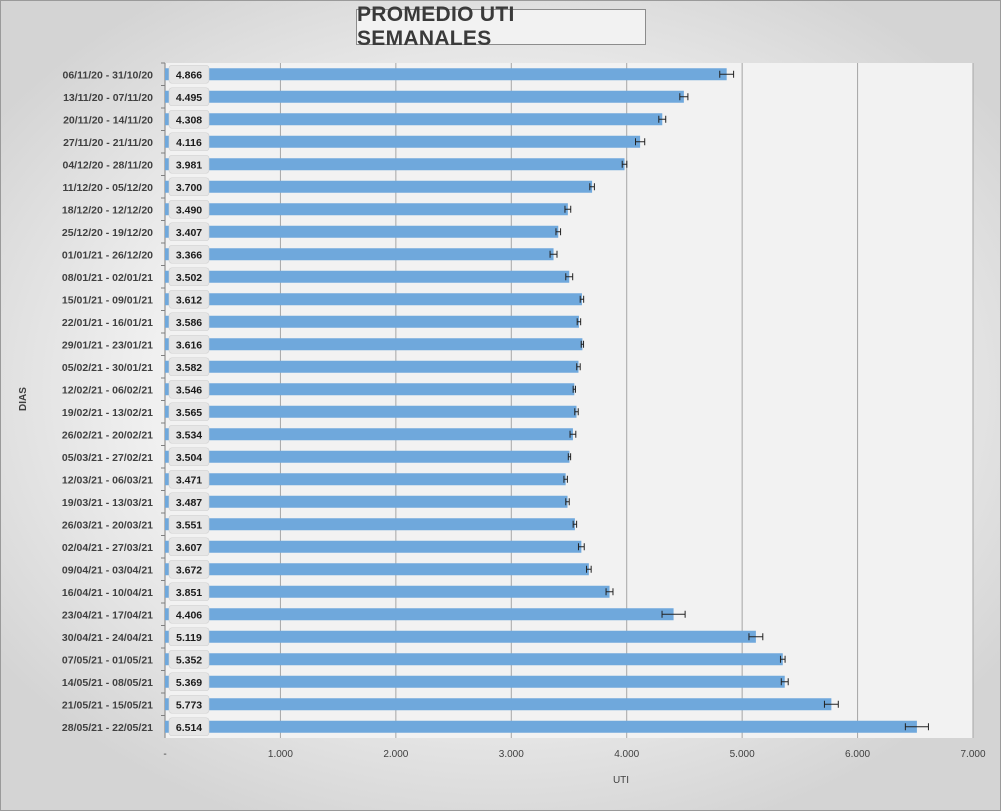 This screenshot has width=1001, height=811. What do you see at coordinates (626, 754) in the screenshot?
I see `x-tick-label: 4.000` at bounding box center [626, 754].